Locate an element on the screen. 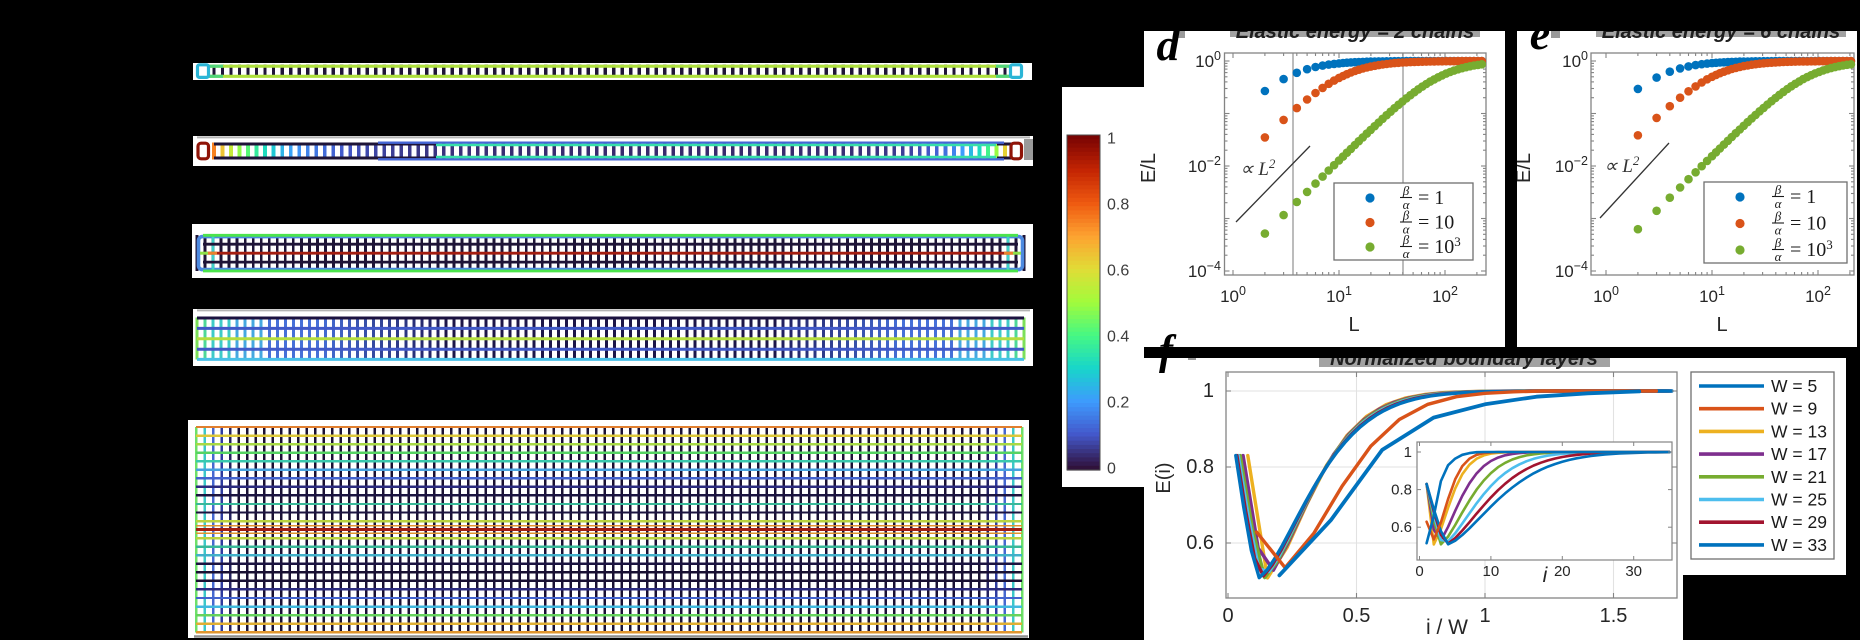 The height and width of the screenshot is (640, 1860). svg-text: 10 is located at coordinates (1491, 571).